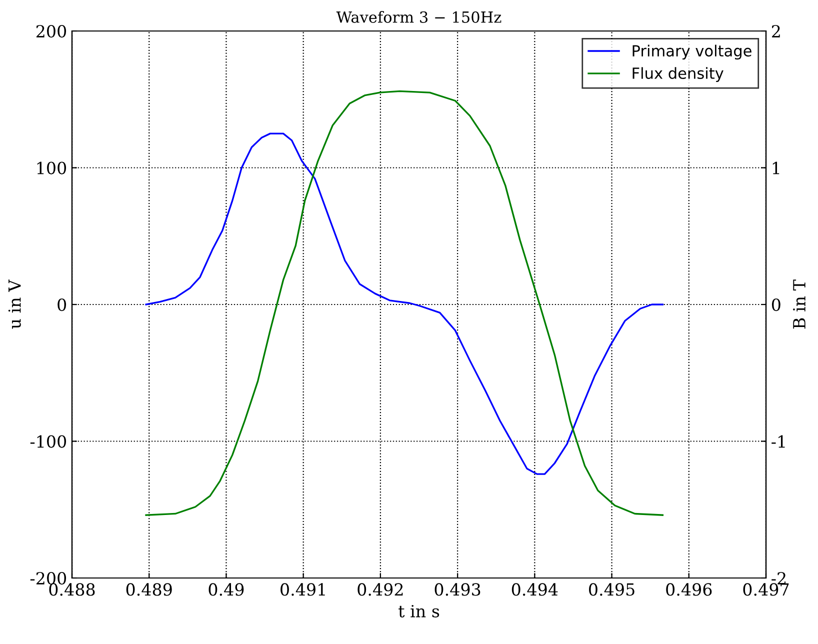  What do you see at coordinates (419, 17) in the screenshot?
I see `chart-title: Waveform 3 − 150Hz` at bounding box center [419, 17].